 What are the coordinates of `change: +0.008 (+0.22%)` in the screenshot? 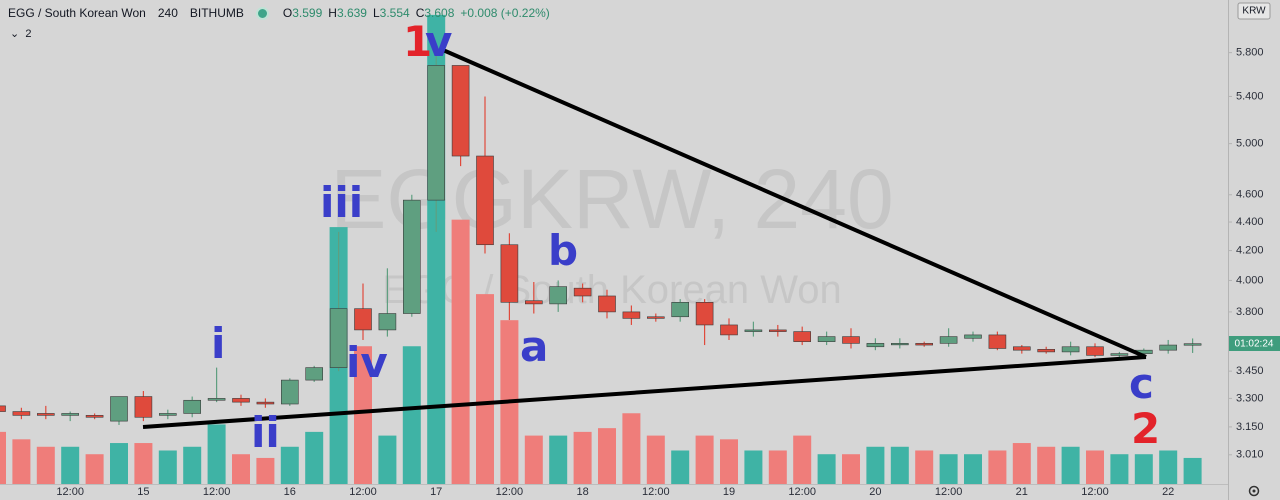 It's located at (505, 13).